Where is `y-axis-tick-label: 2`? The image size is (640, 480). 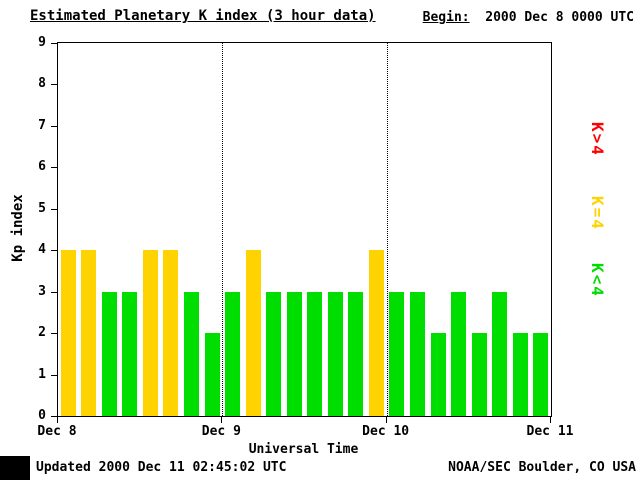
y-axis-tick-label: 2 is located at coordinates (42, 333).